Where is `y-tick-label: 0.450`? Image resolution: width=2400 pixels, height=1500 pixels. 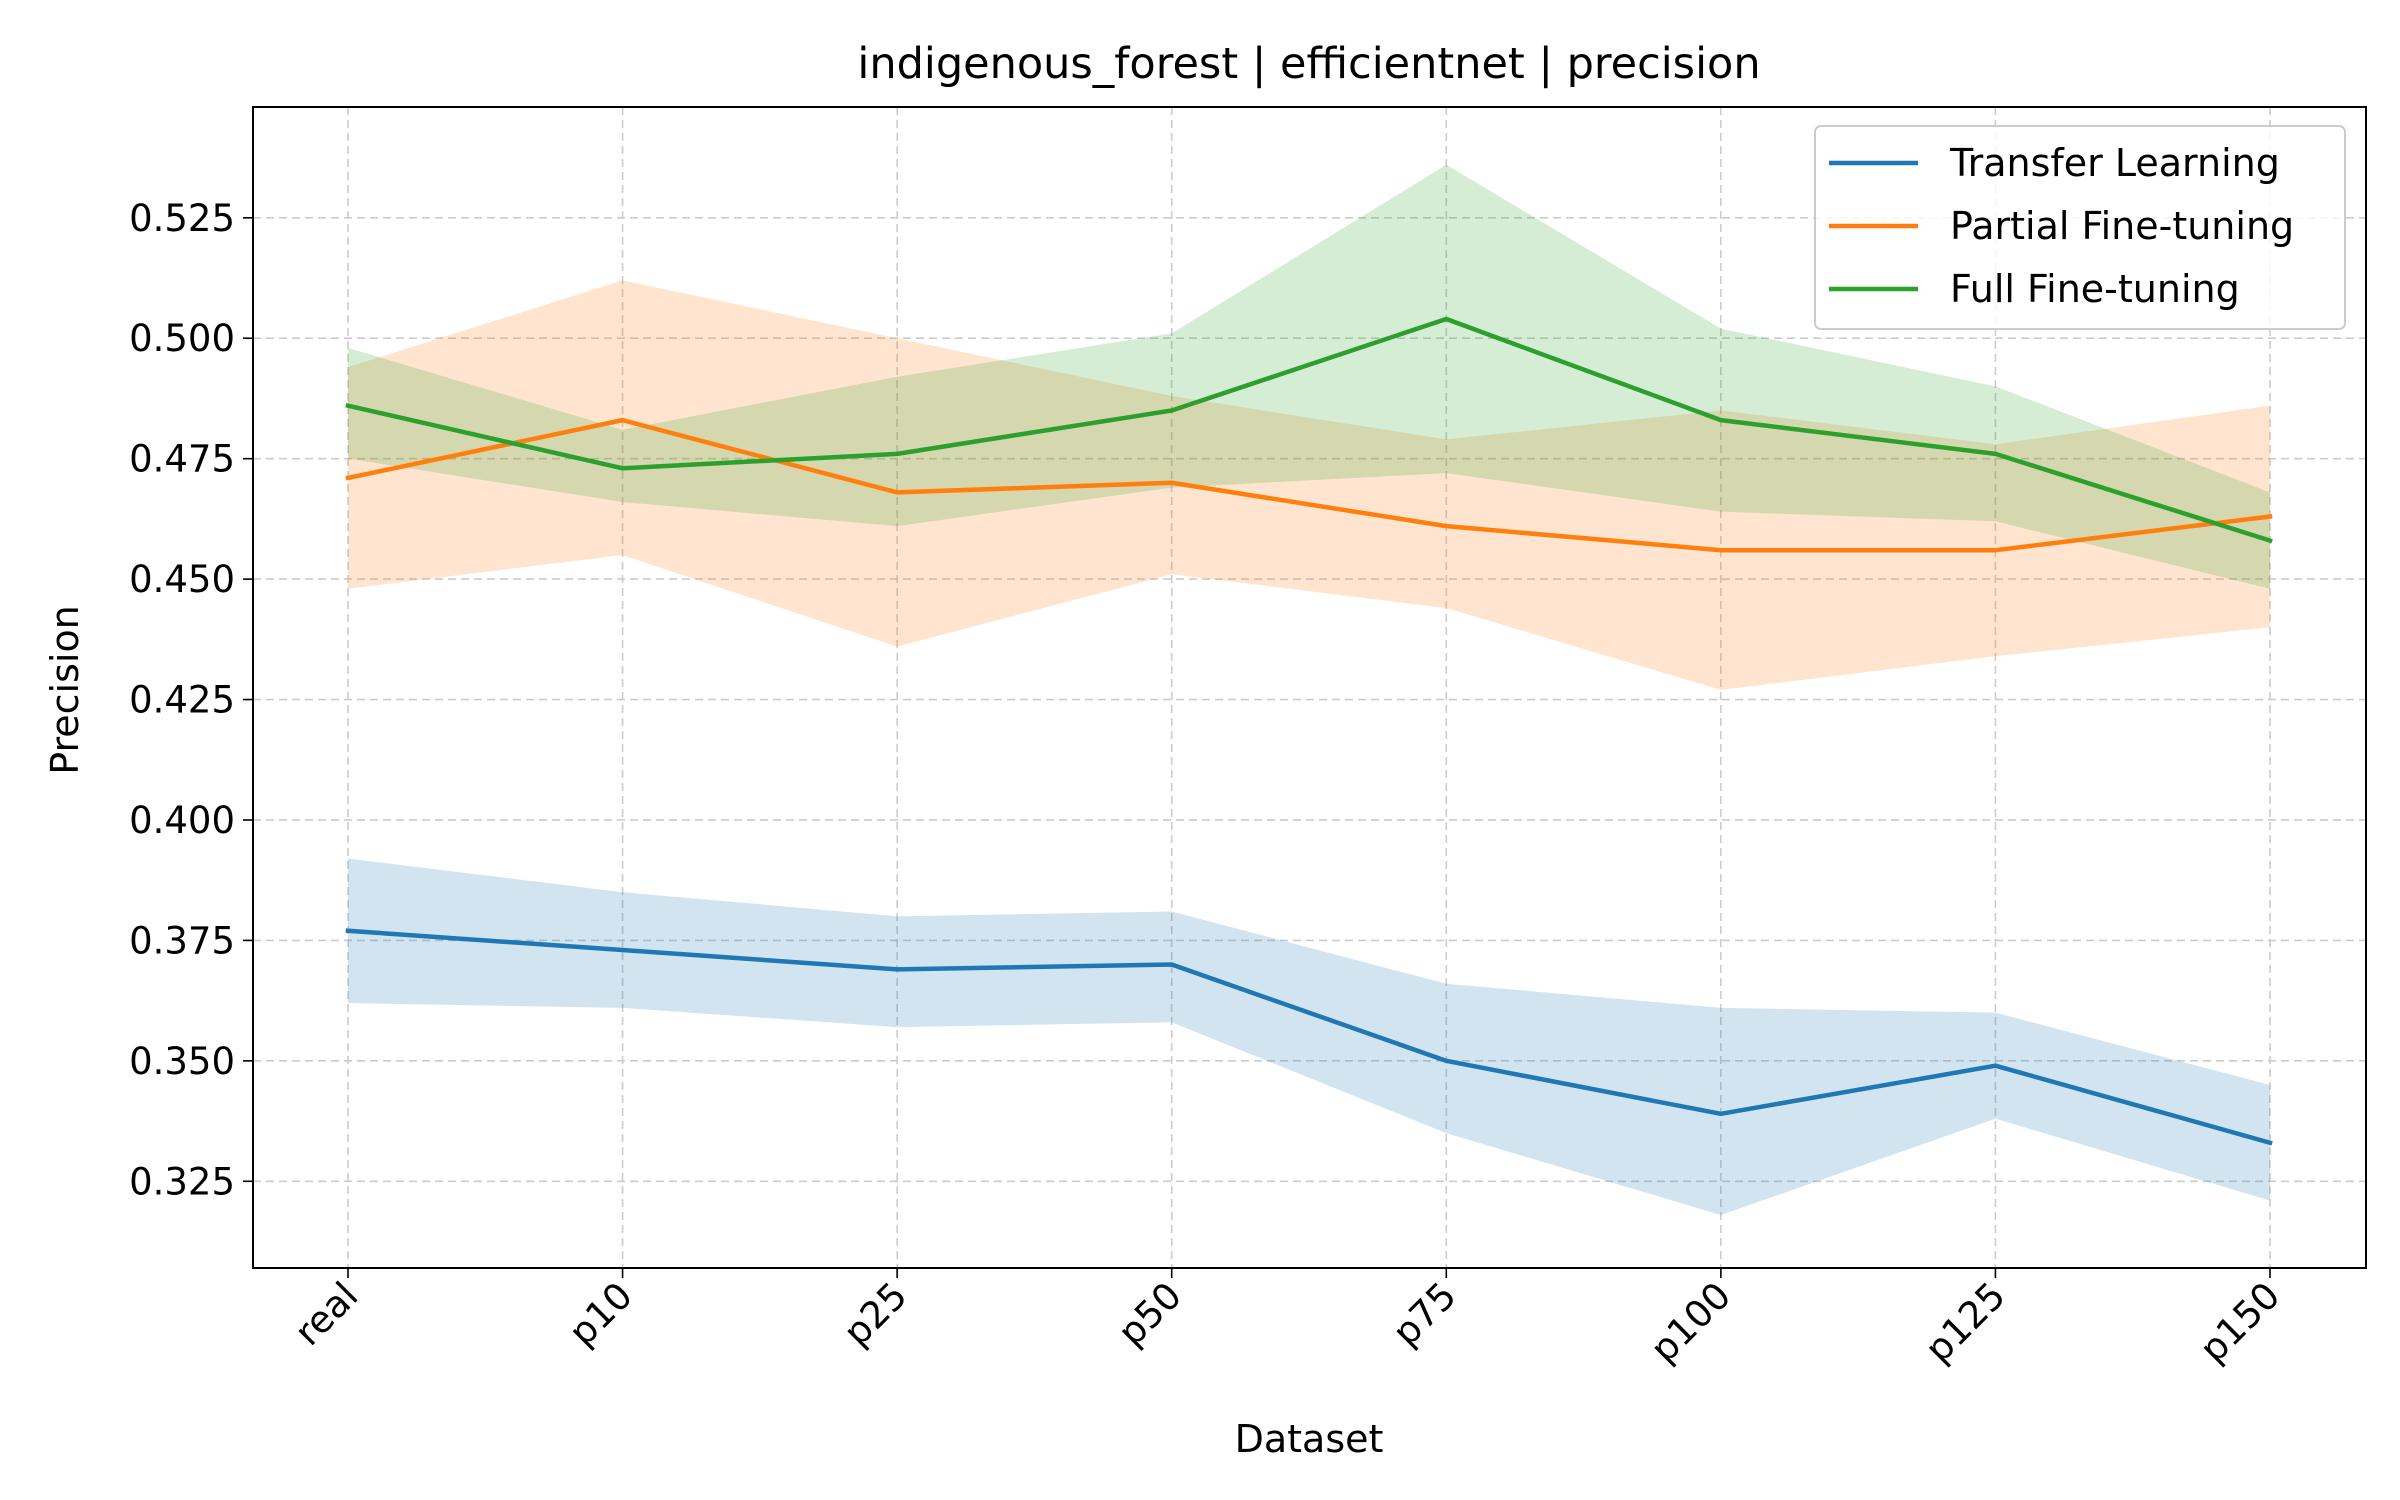 y-tick-label: 0.450 is located at coordinates (182, 579).